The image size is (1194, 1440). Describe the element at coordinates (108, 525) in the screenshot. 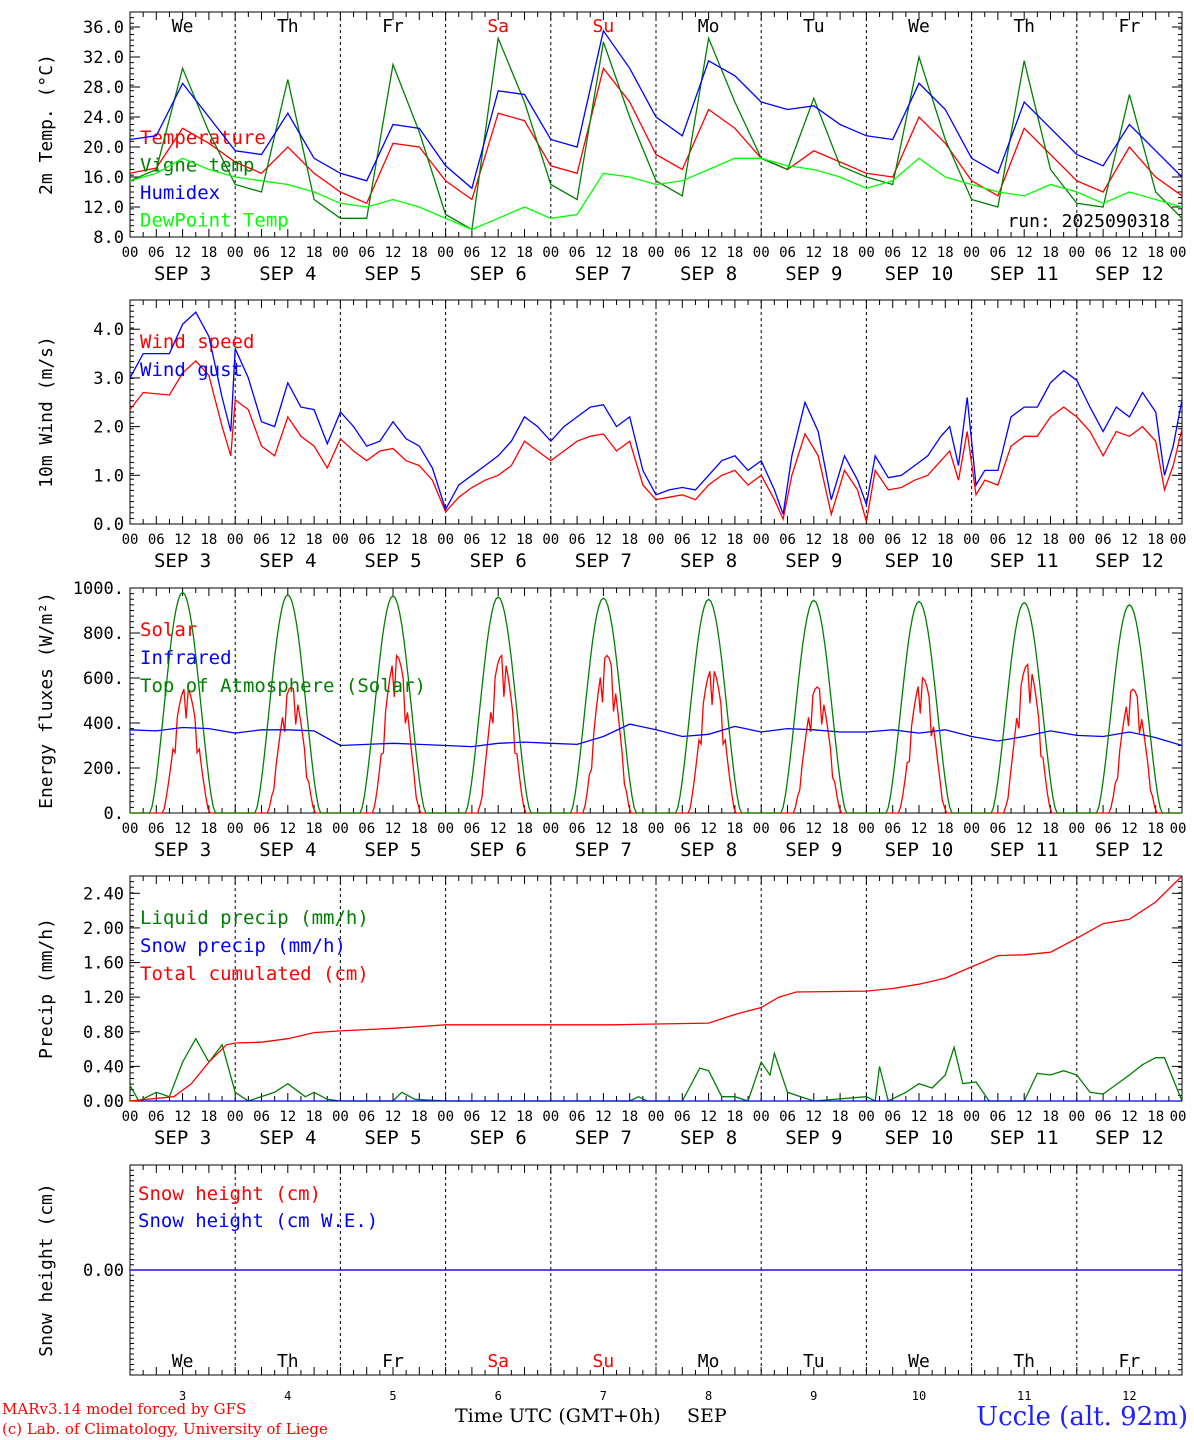

I see `y-tick-label: 0.0` at that location.